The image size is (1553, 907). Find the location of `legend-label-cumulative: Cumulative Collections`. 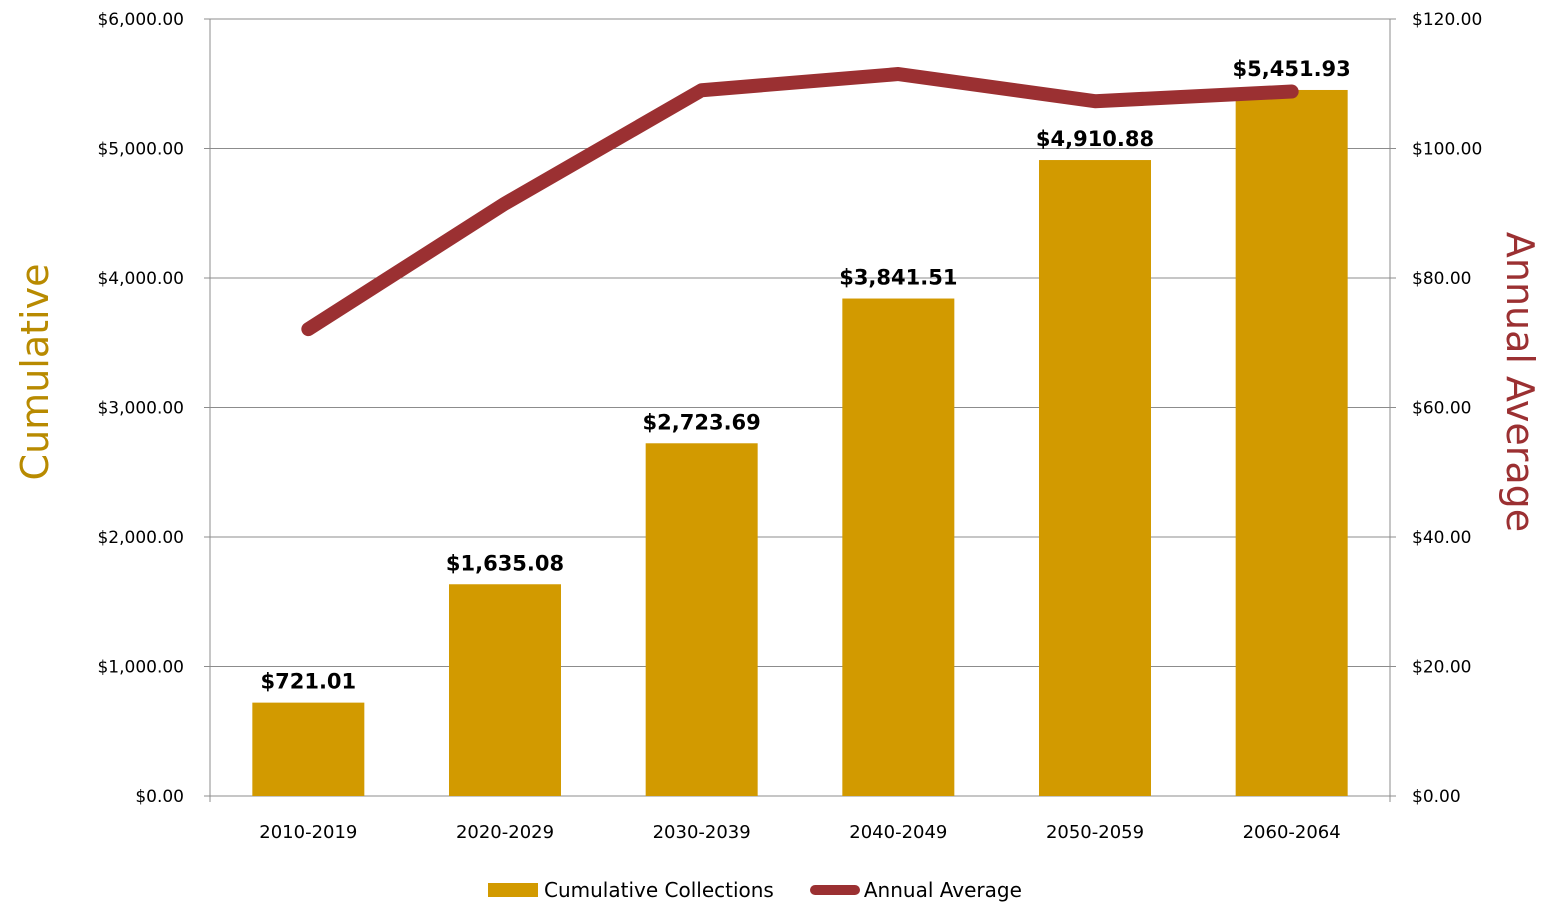

legend-label-cumulative: Cumulative Collections is located at coordinates (659, 890).